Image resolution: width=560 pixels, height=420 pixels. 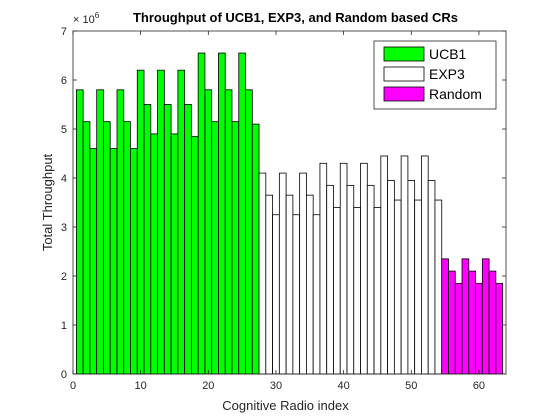 What do you see at coordinates (141, 386) in the screenshot?
I see `x-tick-label: 10` at bounding box center [141, 386].